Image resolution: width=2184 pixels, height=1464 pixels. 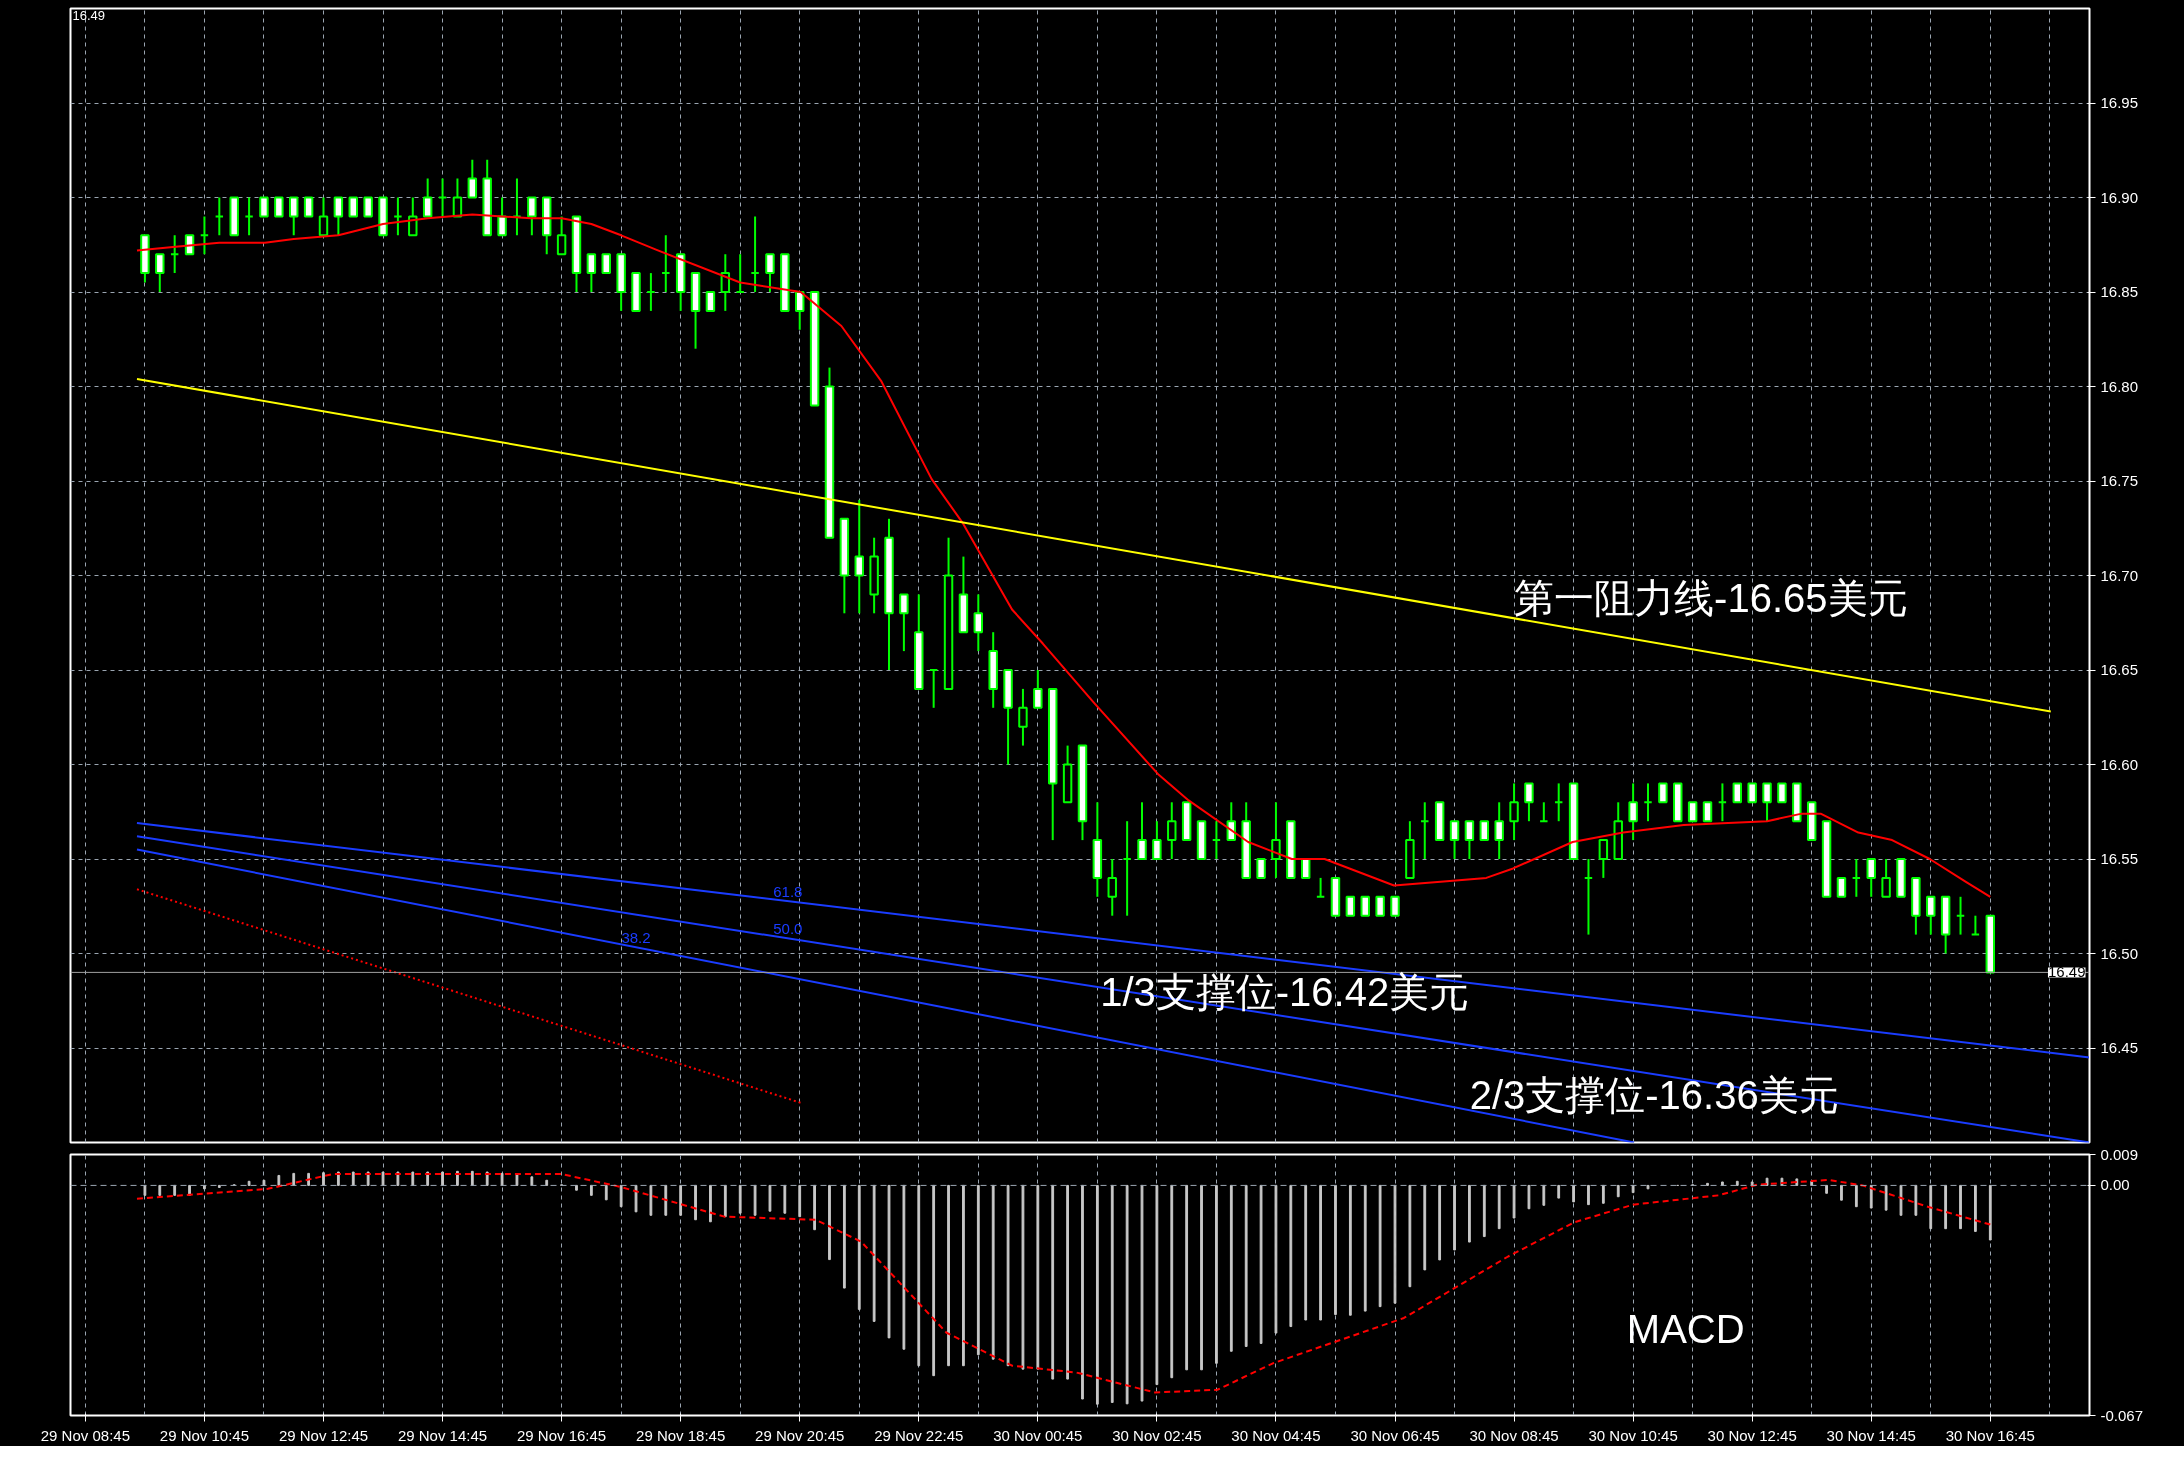 I want to click on x-tick-label: 29 Nov 10:45, so click(x=204, y=1435).